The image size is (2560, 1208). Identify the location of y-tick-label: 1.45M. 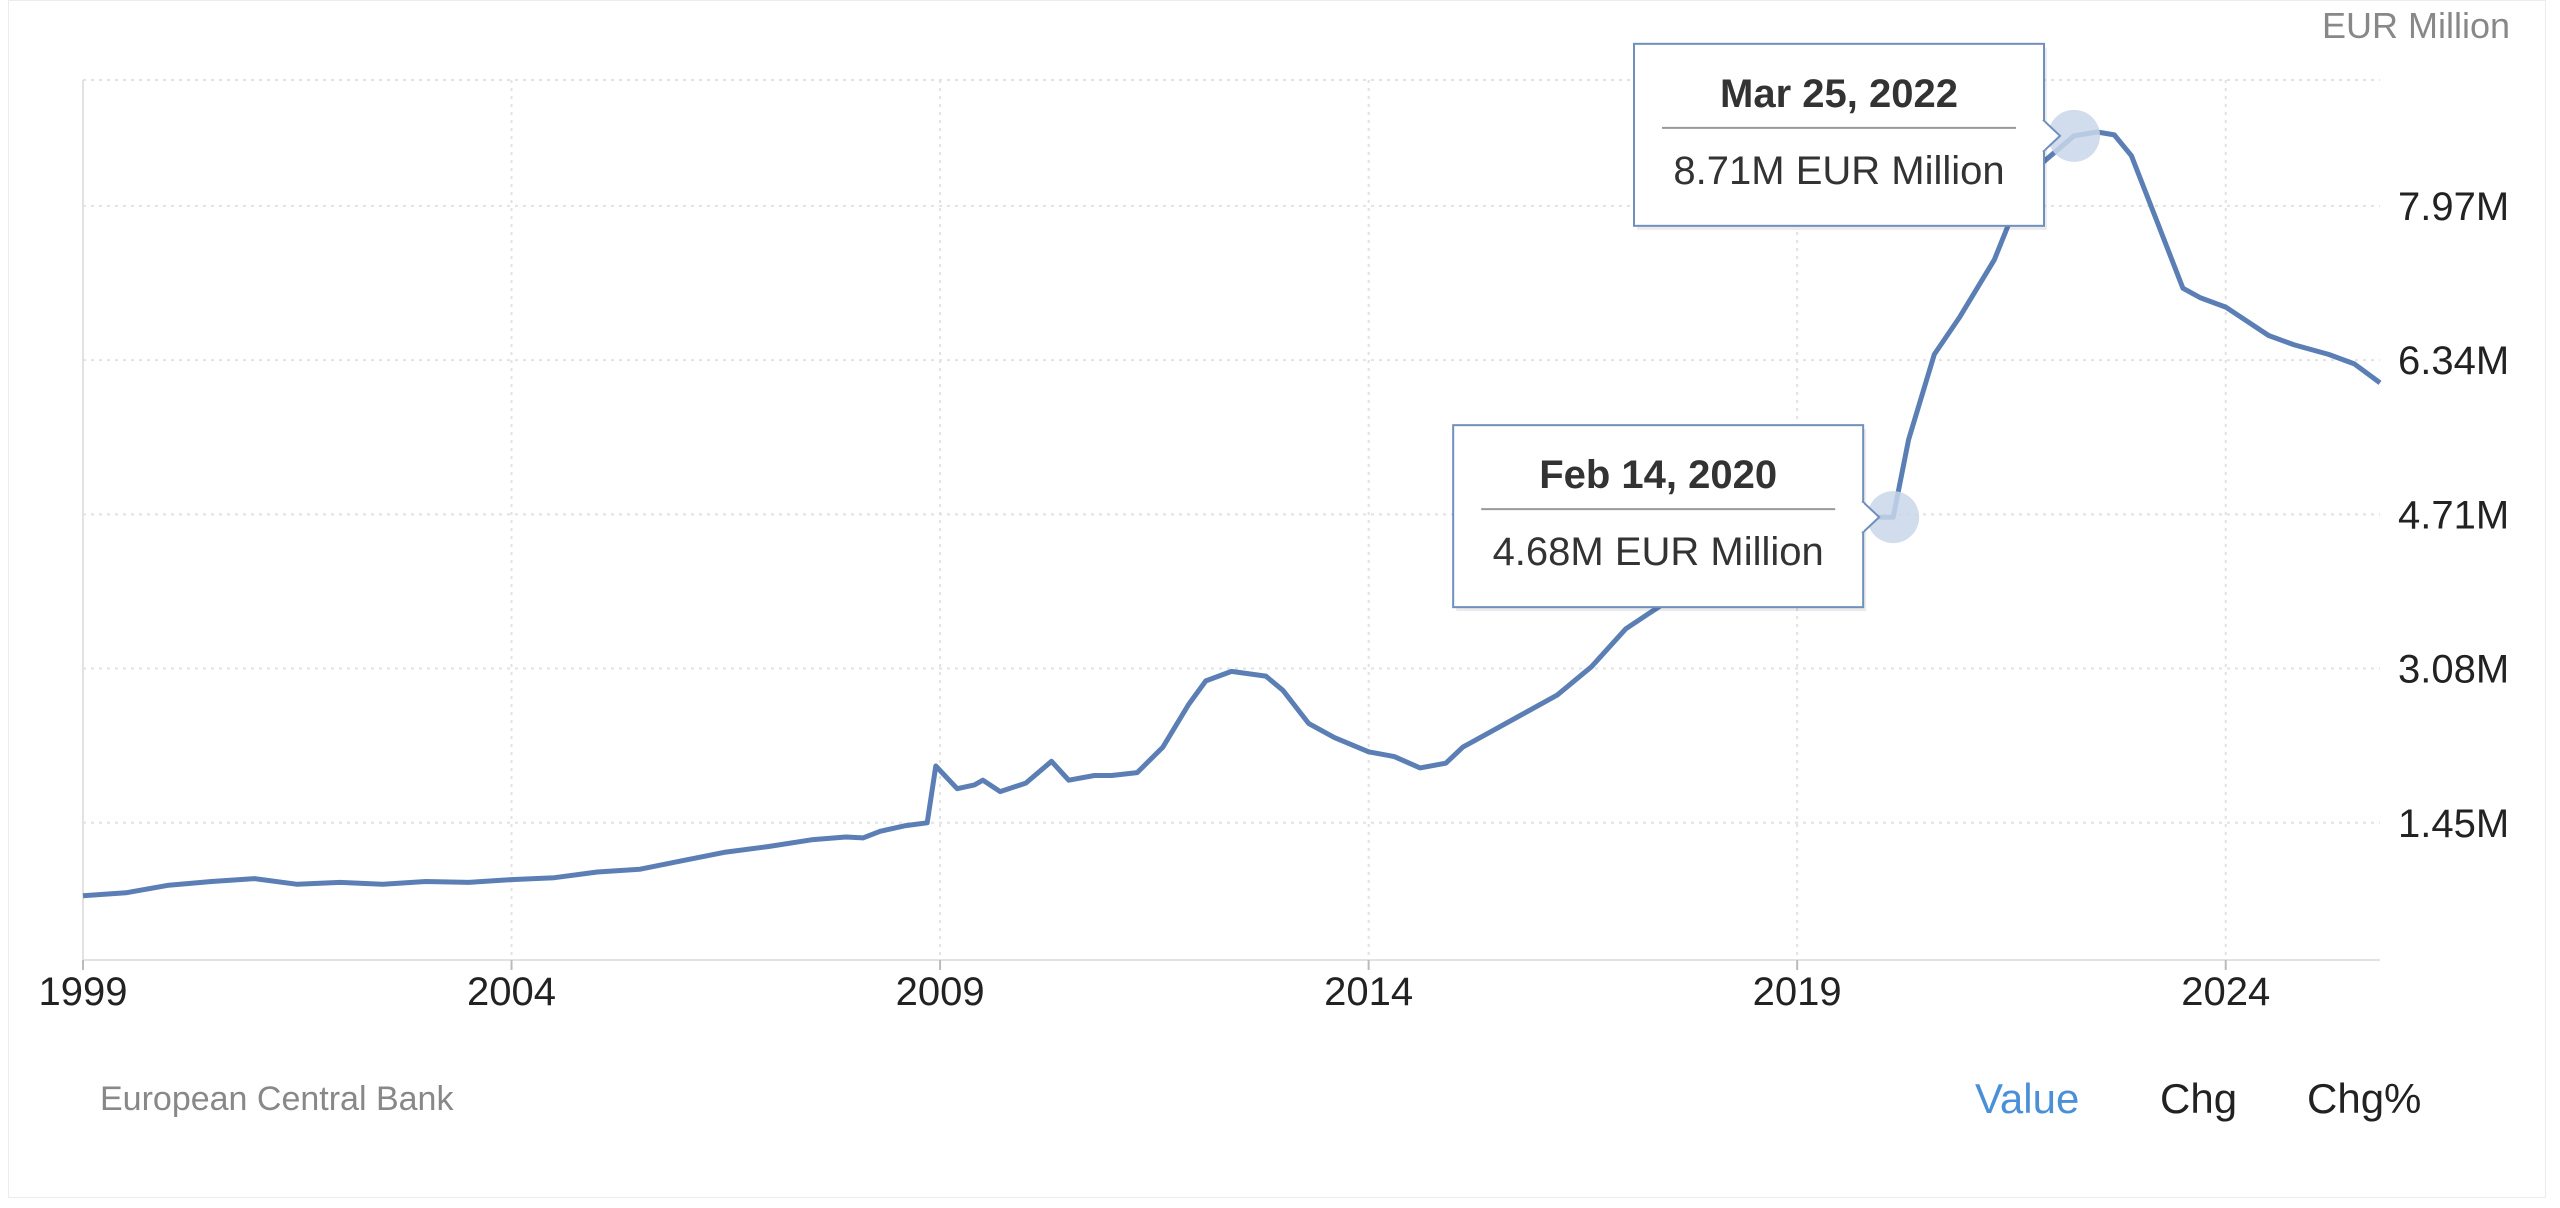
(2453, 824).